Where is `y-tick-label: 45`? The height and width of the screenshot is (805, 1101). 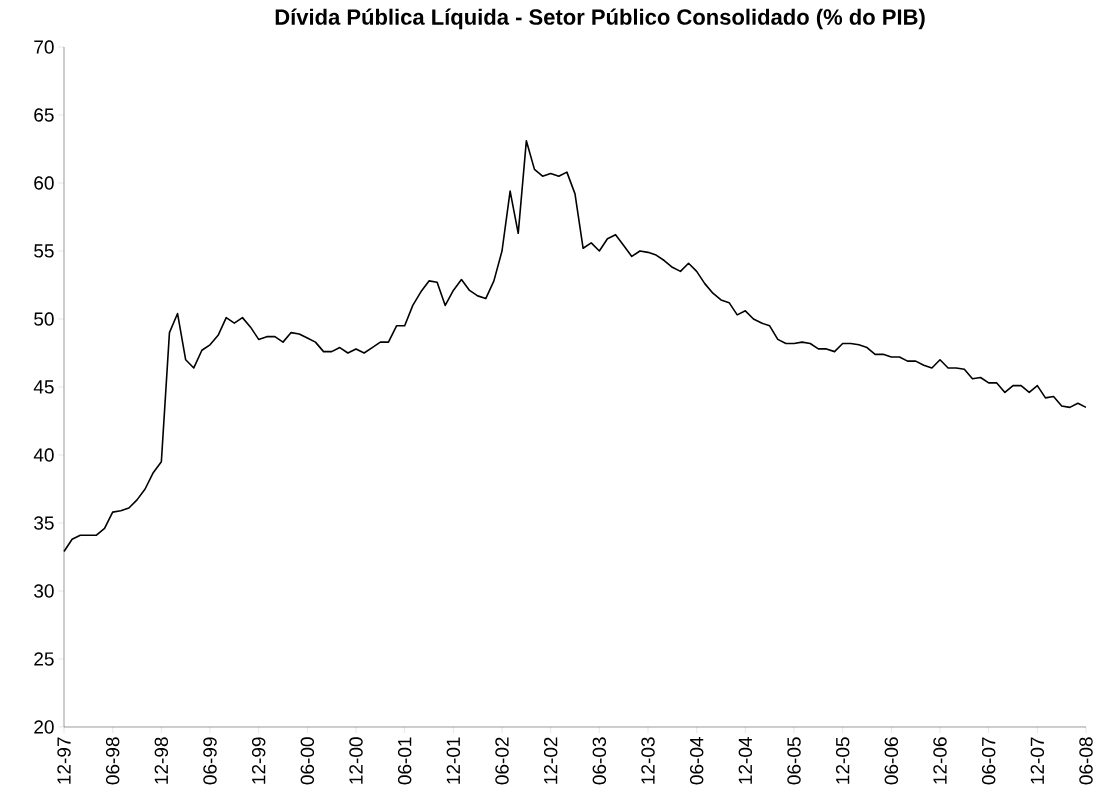 y-tick-label: 45 is located at coordinates (43, 387).